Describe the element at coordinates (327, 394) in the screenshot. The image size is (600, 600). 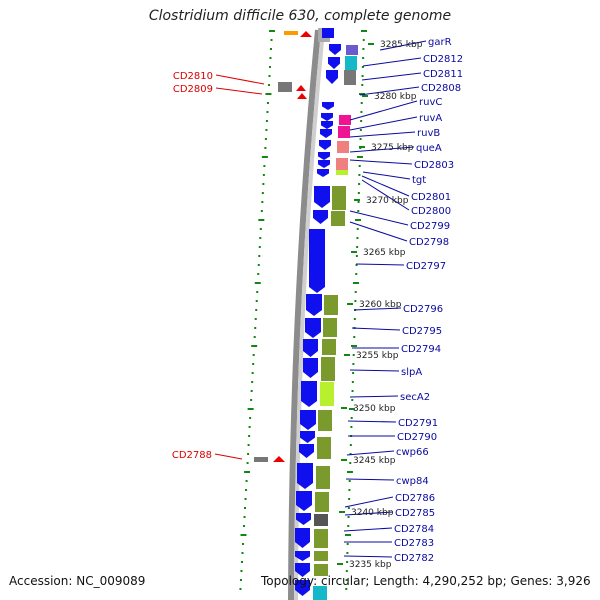
I see `feature-lime` at that location.